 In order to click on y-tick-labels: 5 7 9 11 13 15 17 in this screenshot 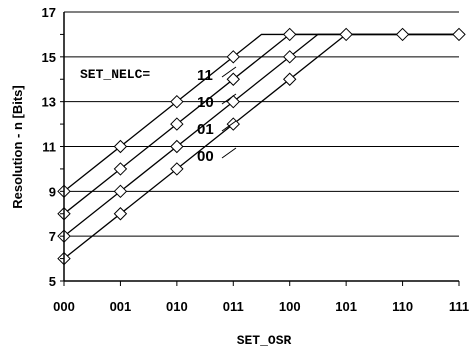, I will do `click(53, 147)`.